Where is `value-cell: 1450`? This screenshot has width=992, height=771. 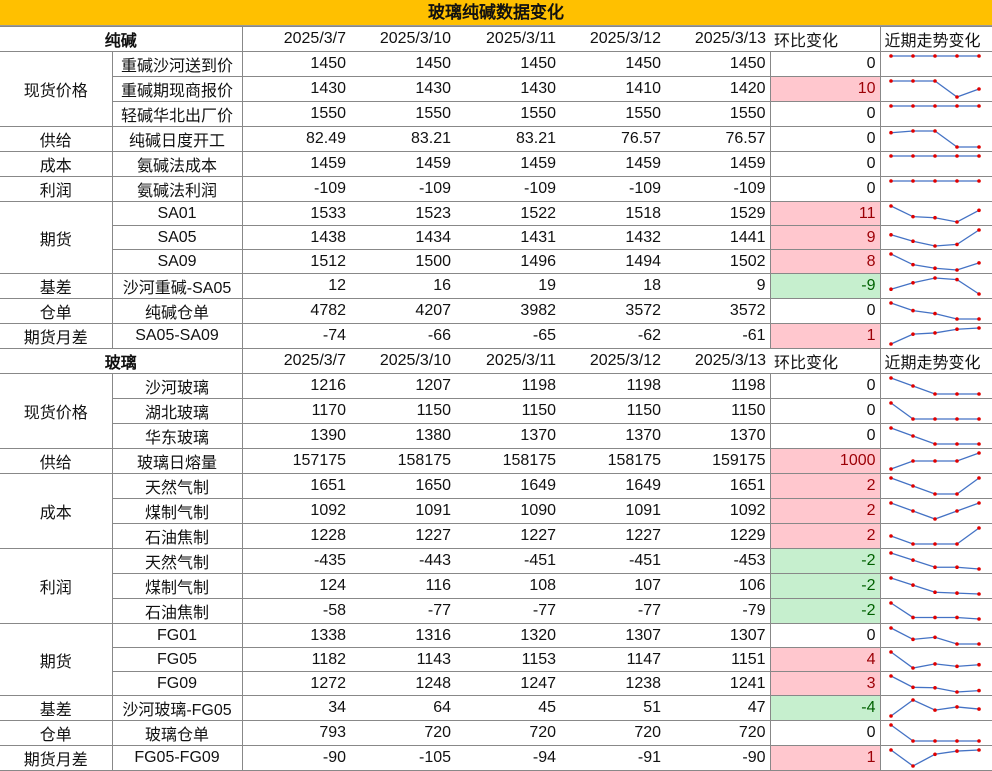 value-cell: 1450 is located at coordinates (613, 64).